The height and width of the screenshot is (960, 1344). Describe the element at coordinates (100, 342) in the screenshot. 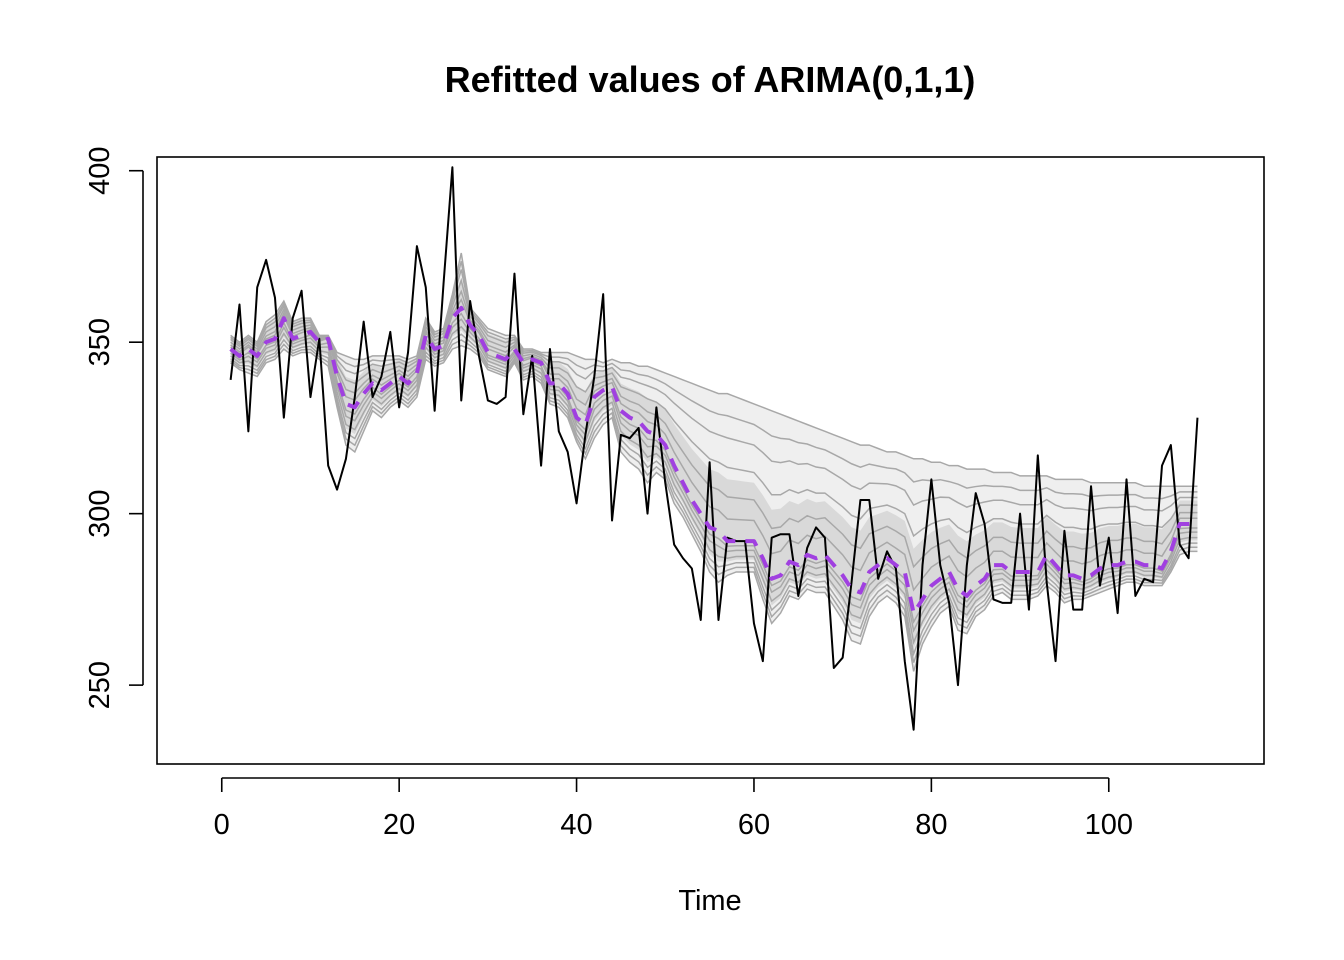

I see `y-tick-label-350: 350` at that location.